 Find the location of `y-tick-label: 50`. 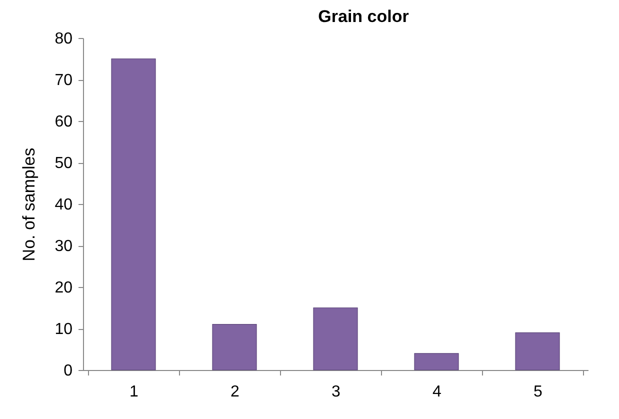

y-tick-label: 50 is located at coordinates (63, 163).